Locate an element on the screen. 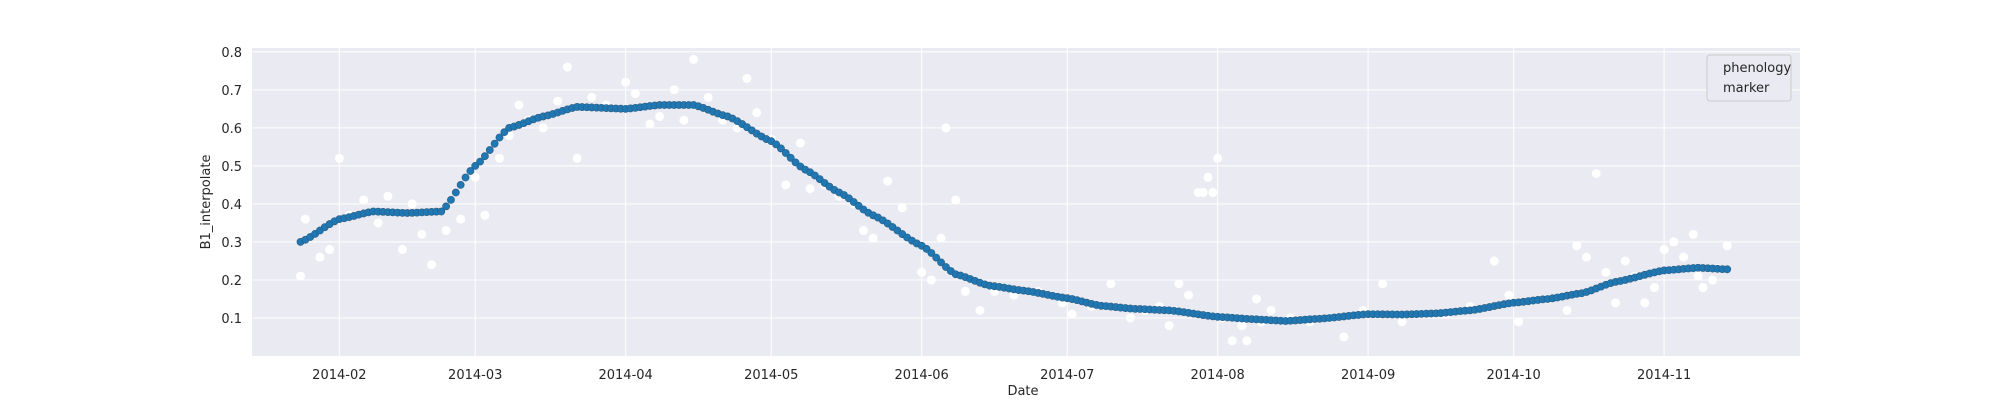  y-axis-label: B1_interpolate is located at coordinates (206, 202).